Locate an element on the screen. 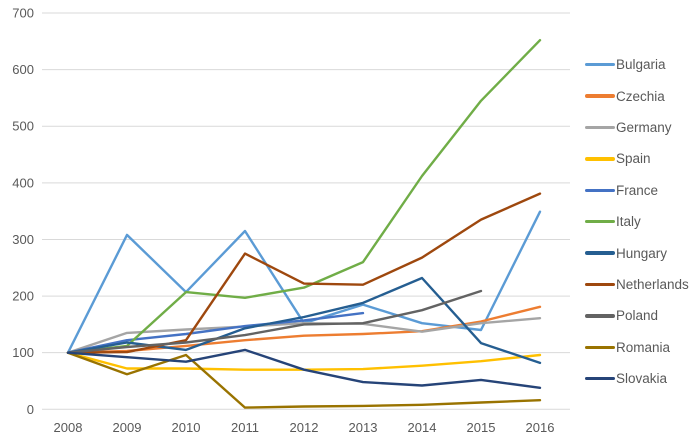 The height and width of the screenshot is (445, 700). y-tick-label: 700 is located at coordinates (23, 13).